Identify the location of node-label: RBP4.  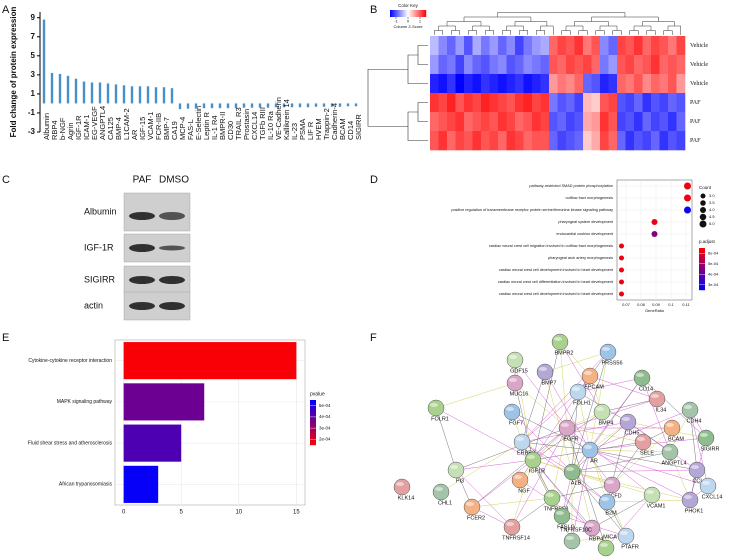
(596, 539).